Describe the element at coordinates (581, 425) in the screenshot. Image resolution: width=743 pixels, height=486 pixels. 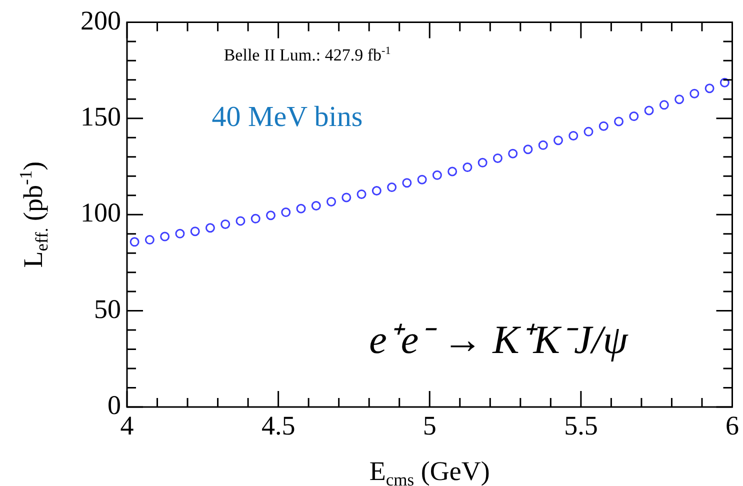
I see `x-tick-label: 5.5` at that location.